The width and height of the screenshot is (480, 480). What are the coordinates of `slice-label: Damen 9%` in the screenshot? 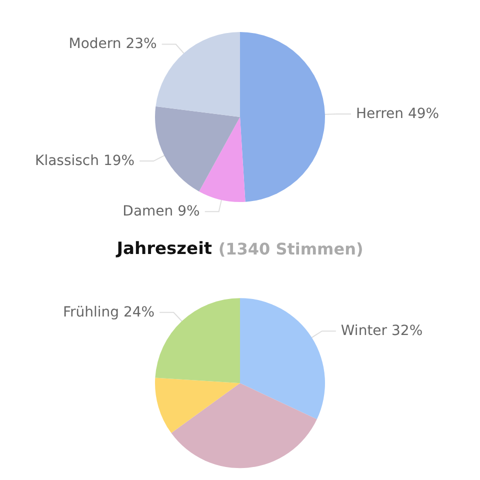 It's located at (161, 212).